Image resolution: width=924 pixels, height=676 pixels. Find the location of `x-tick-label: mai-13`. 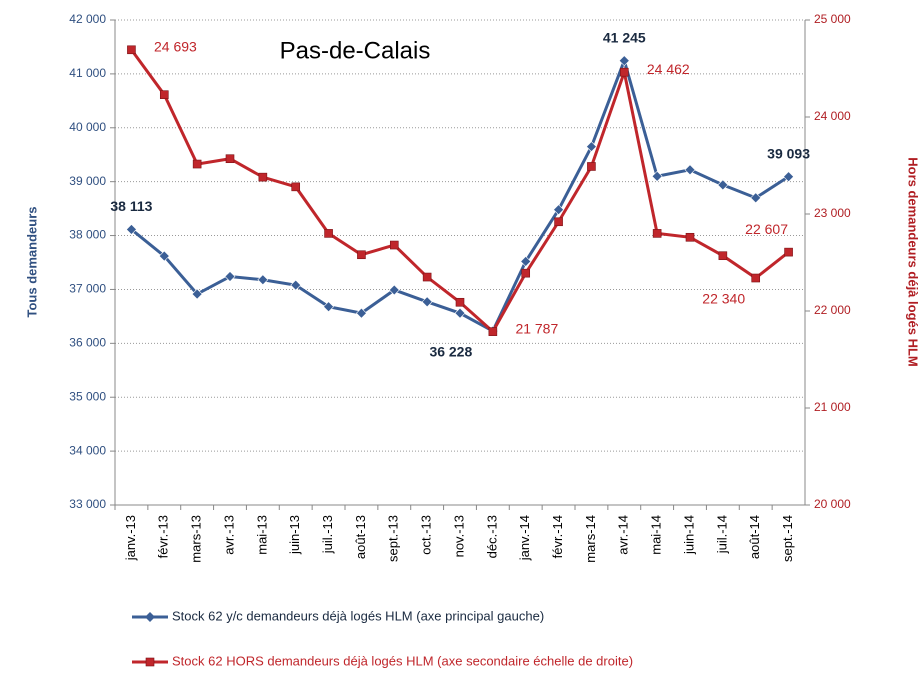

x-tick-label: mai-13 is located at coordinates (261, 535).